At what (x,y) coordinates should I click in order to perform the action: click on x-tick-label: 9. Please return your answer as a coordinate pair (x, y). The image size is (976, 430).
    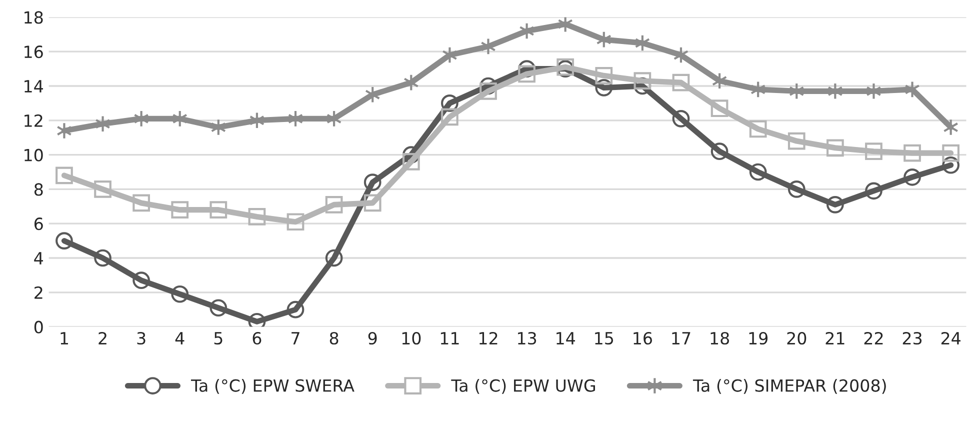
    Looking at the image, I should click on (372, 338).